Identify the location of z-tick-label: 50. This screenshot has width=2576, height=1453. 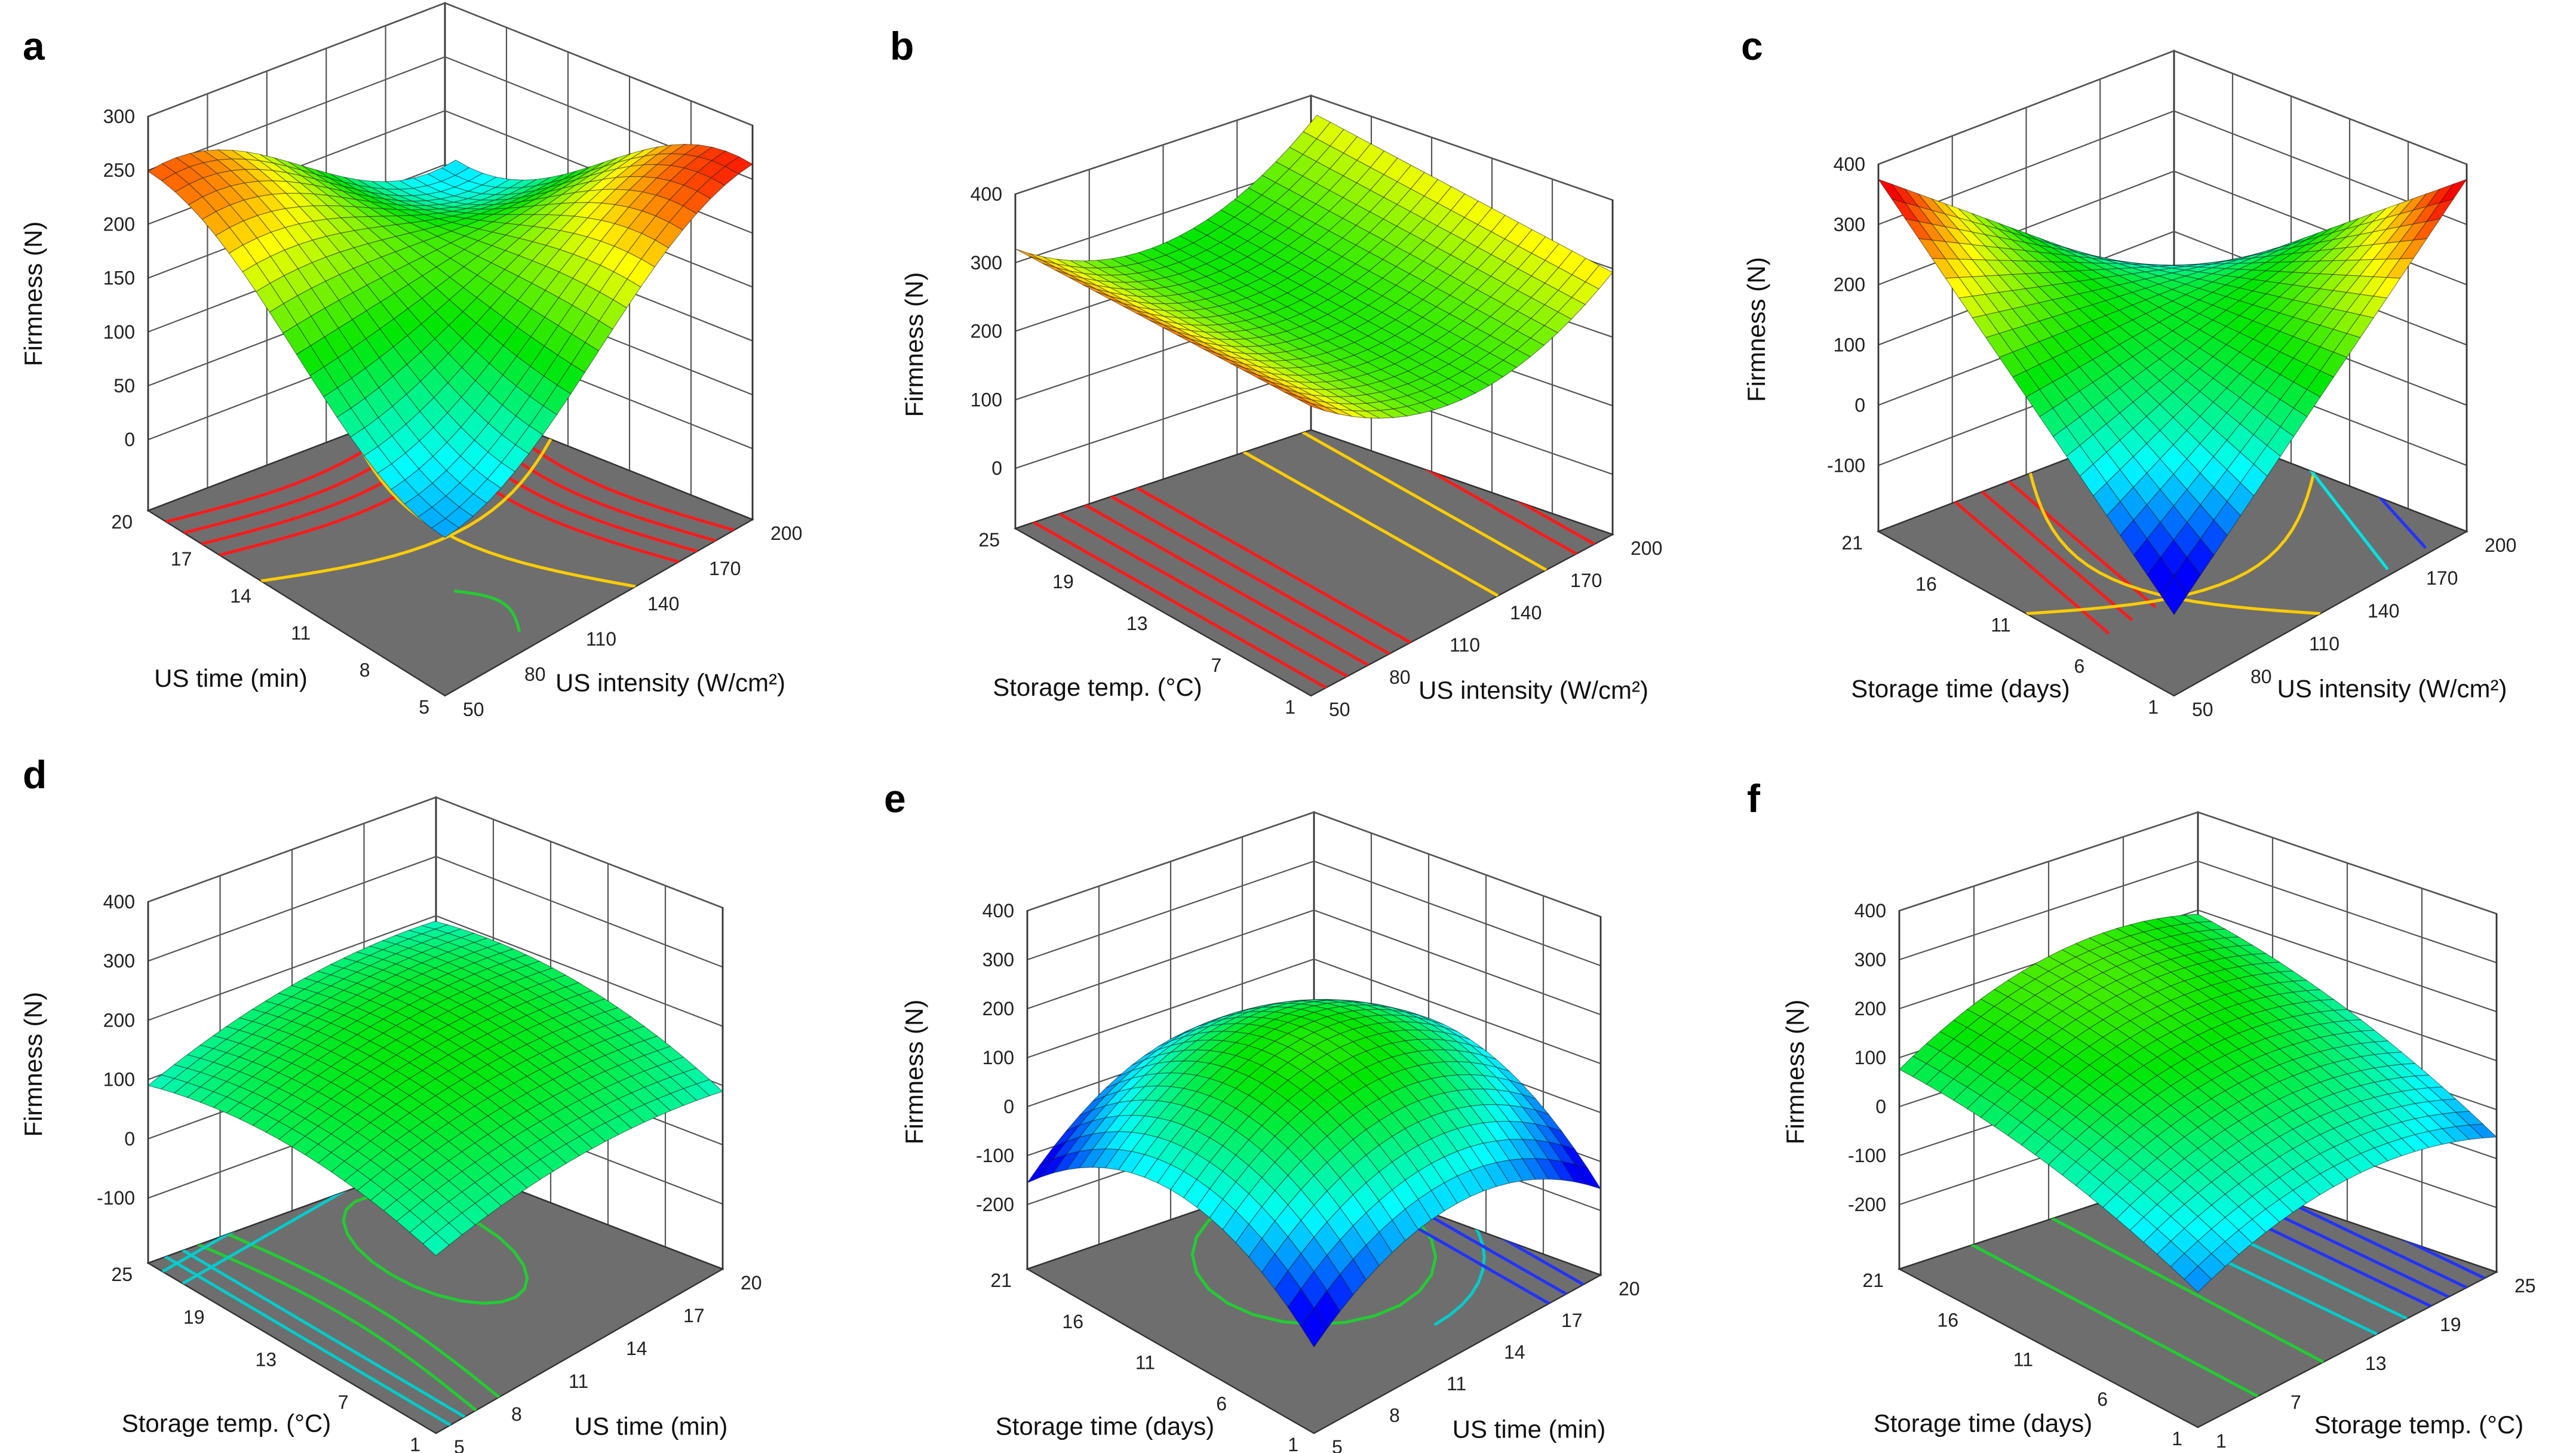
(124, 386).